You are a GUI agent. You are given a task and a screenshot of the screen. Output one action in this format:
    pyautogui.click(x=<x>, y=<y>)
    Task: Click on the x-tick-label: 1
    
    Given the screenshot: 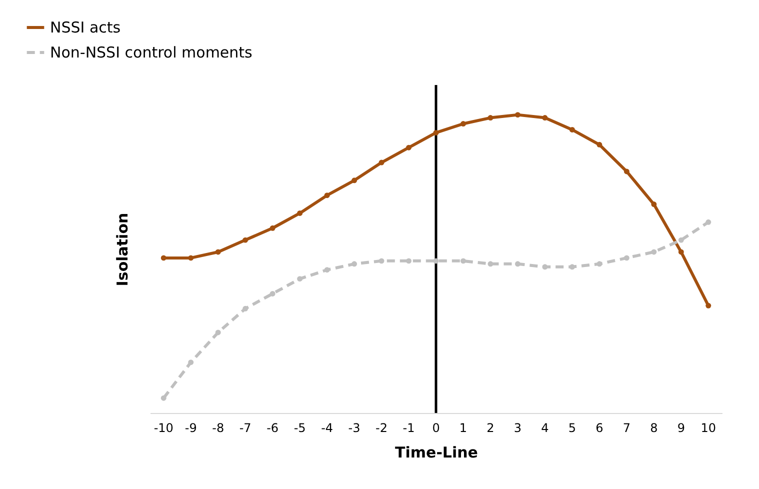 What is the action you would take?
    pyautogui.click(x=463, y=428)
    